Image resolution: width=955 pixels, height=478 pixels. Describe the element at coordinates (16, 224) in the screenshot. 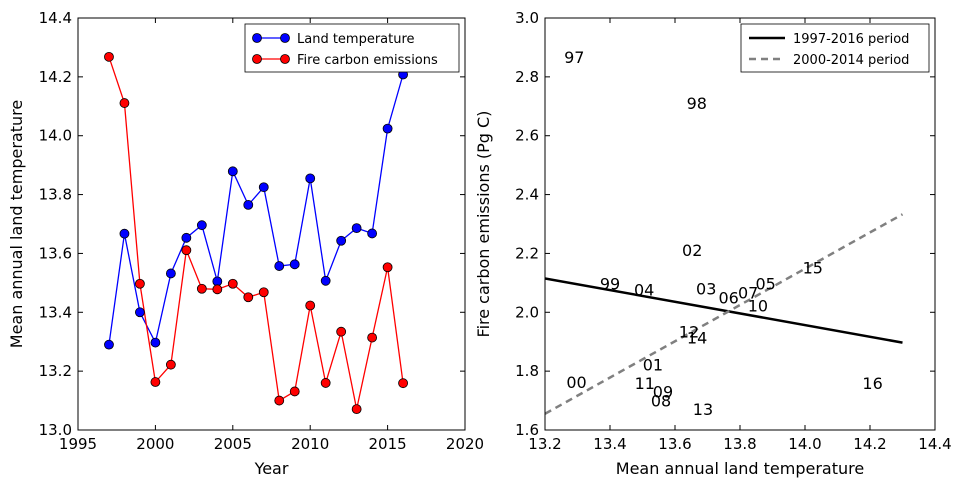

I see `y-axis-label: Mean annual land temperature` at that location.